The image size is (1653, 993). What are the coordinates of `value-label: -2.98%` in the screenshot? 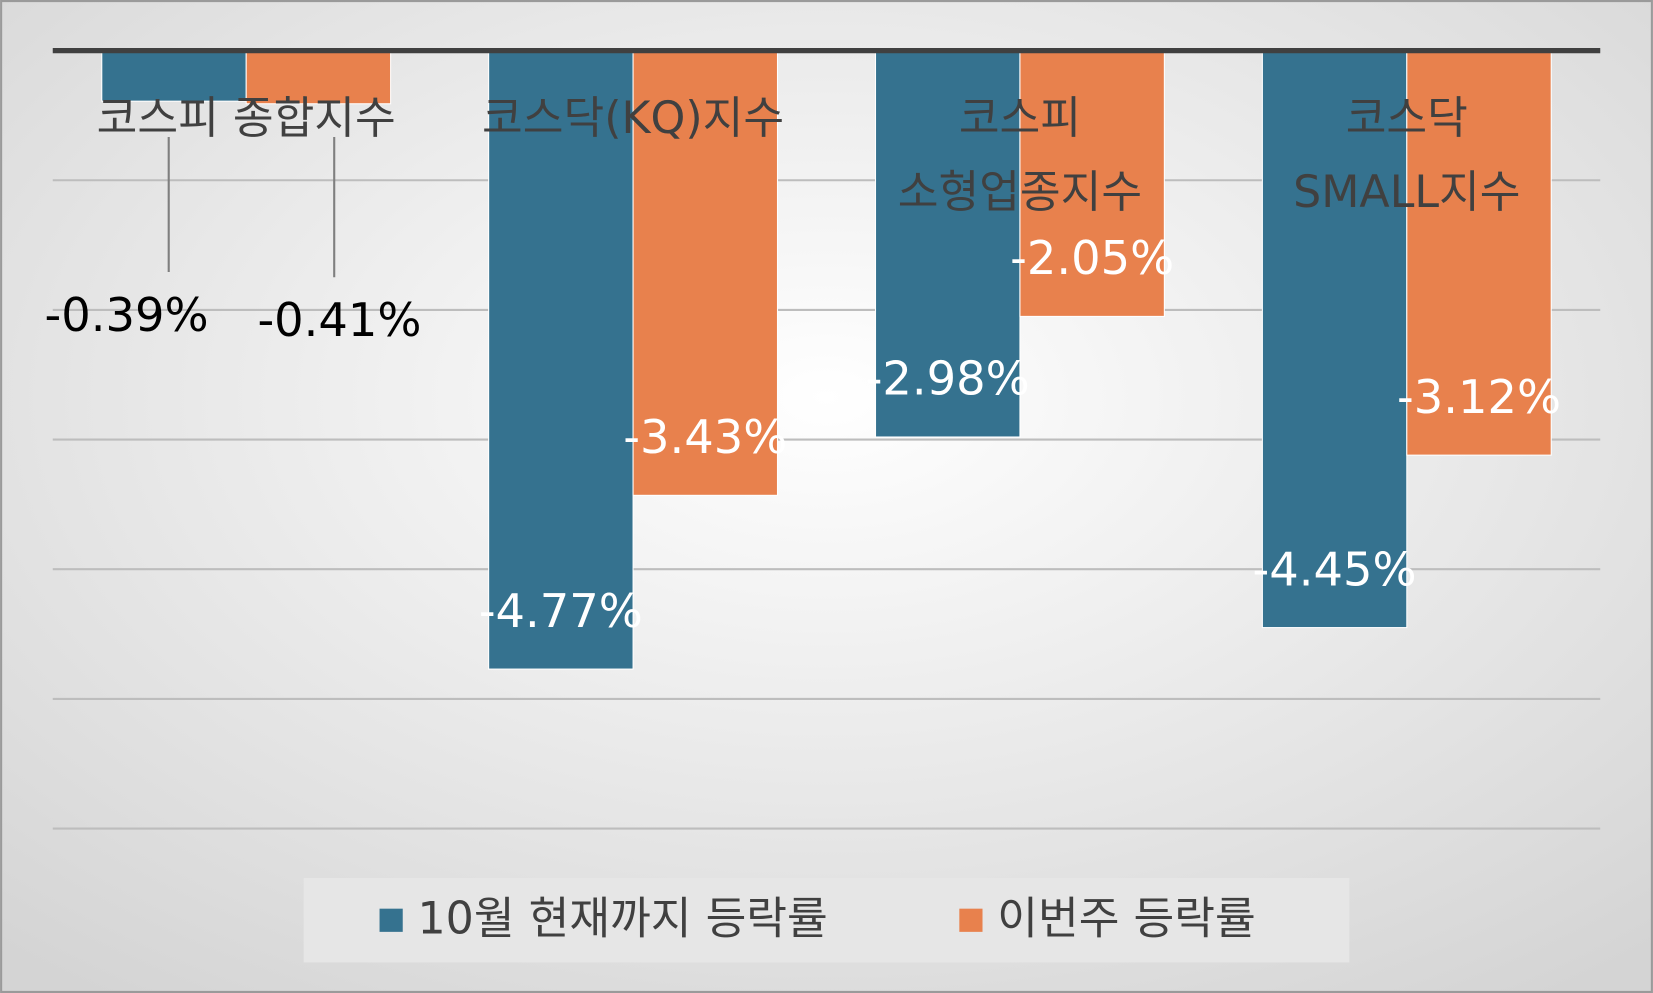 It's located at (948, 379).